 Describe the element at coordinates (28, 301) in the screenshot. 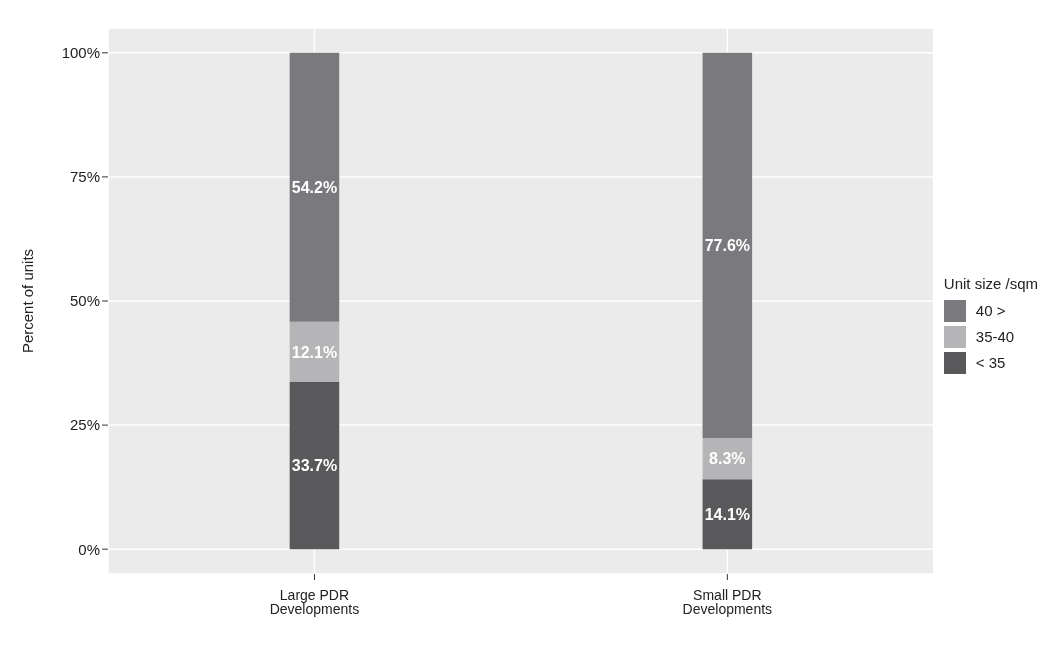

I see `y-axis-title: Percent of units` at that location.